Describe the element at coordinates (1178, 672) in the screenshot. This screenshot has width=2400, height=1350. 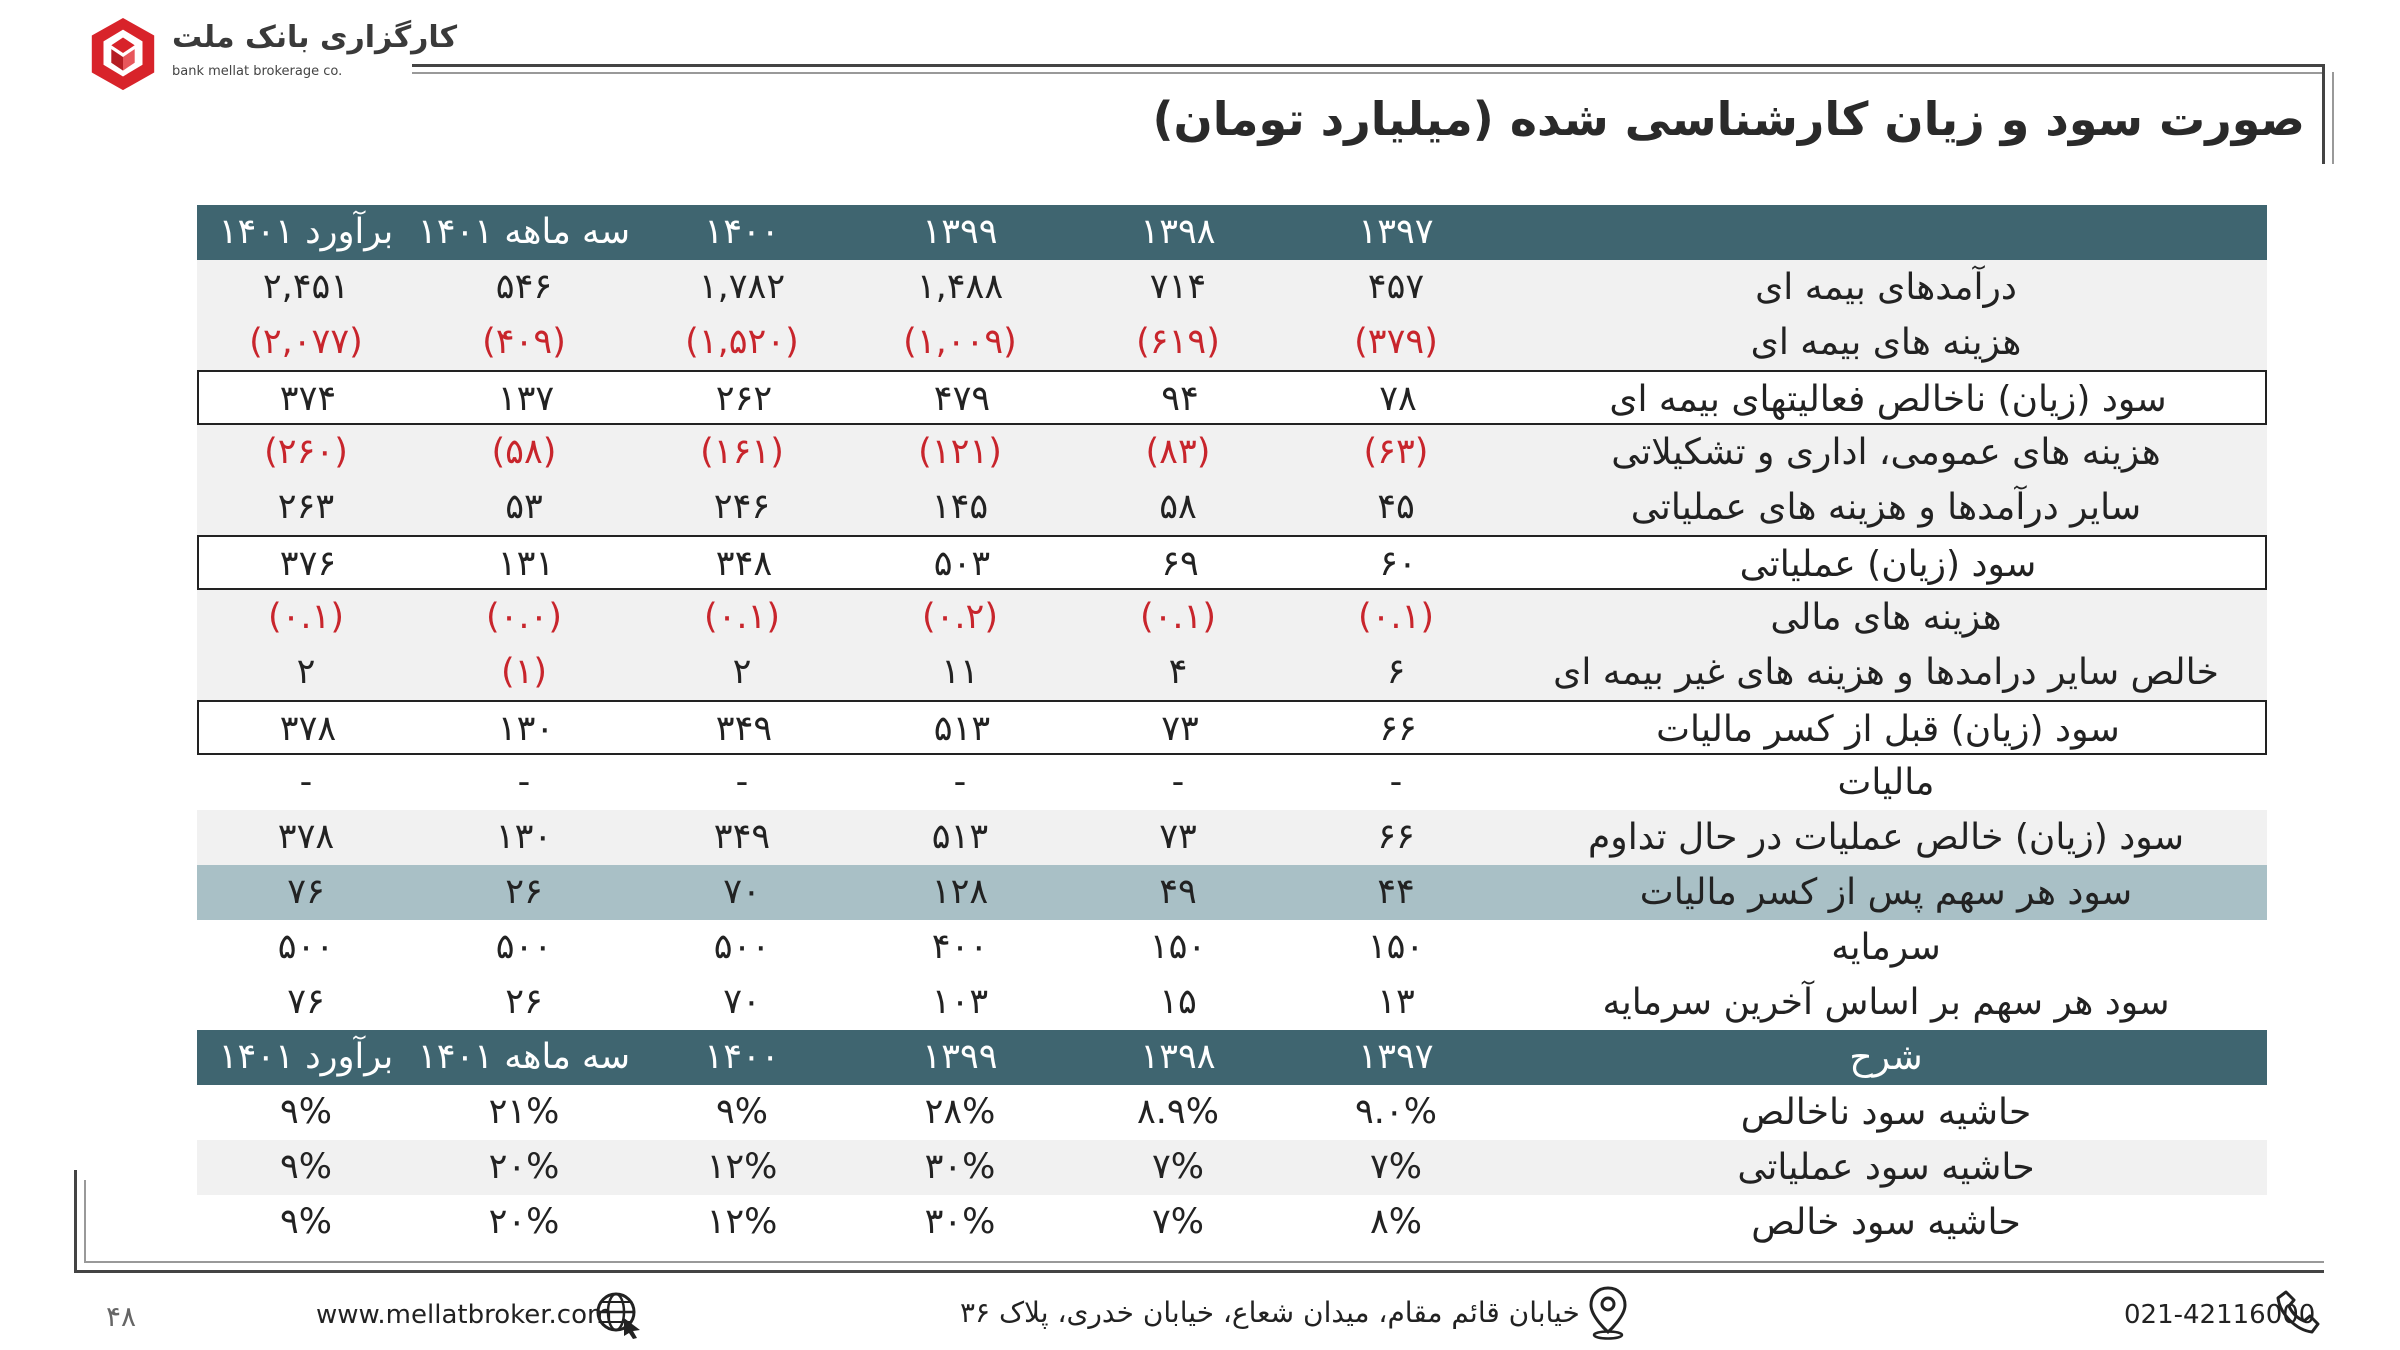
I see `table-cell: ۴` at that location.